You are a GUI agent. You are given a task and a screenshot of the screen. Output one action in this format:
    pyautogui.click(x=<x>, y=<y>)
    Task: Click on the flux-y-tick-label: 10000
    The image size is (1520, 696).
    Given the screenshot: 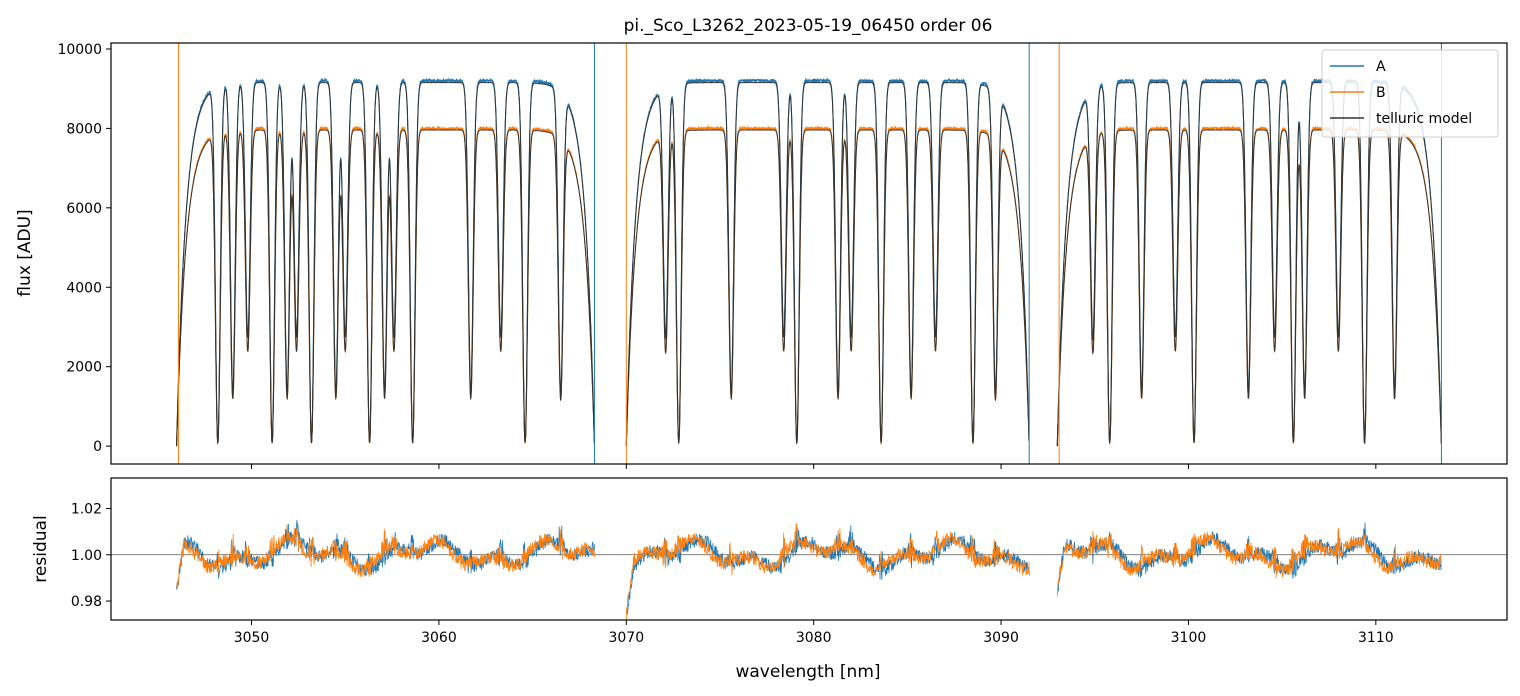 What is the action you would take?
    pyautogui.click(x=79, y=50)
    